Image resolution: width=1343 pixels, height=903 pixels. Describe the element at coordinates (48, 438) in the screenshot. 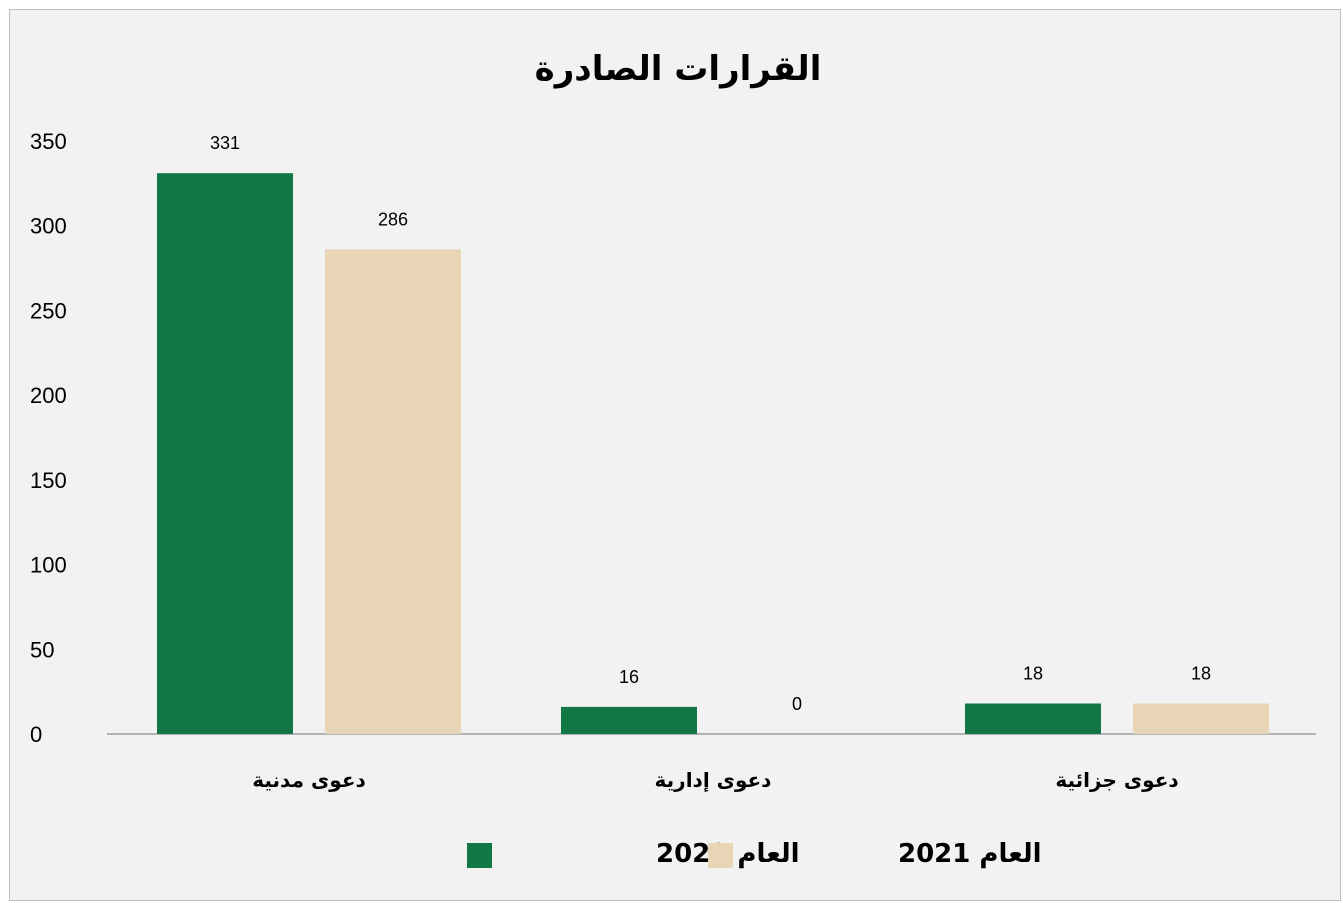

I see `y-axis: 0 50 100 150 200 250 300 350` at that location.